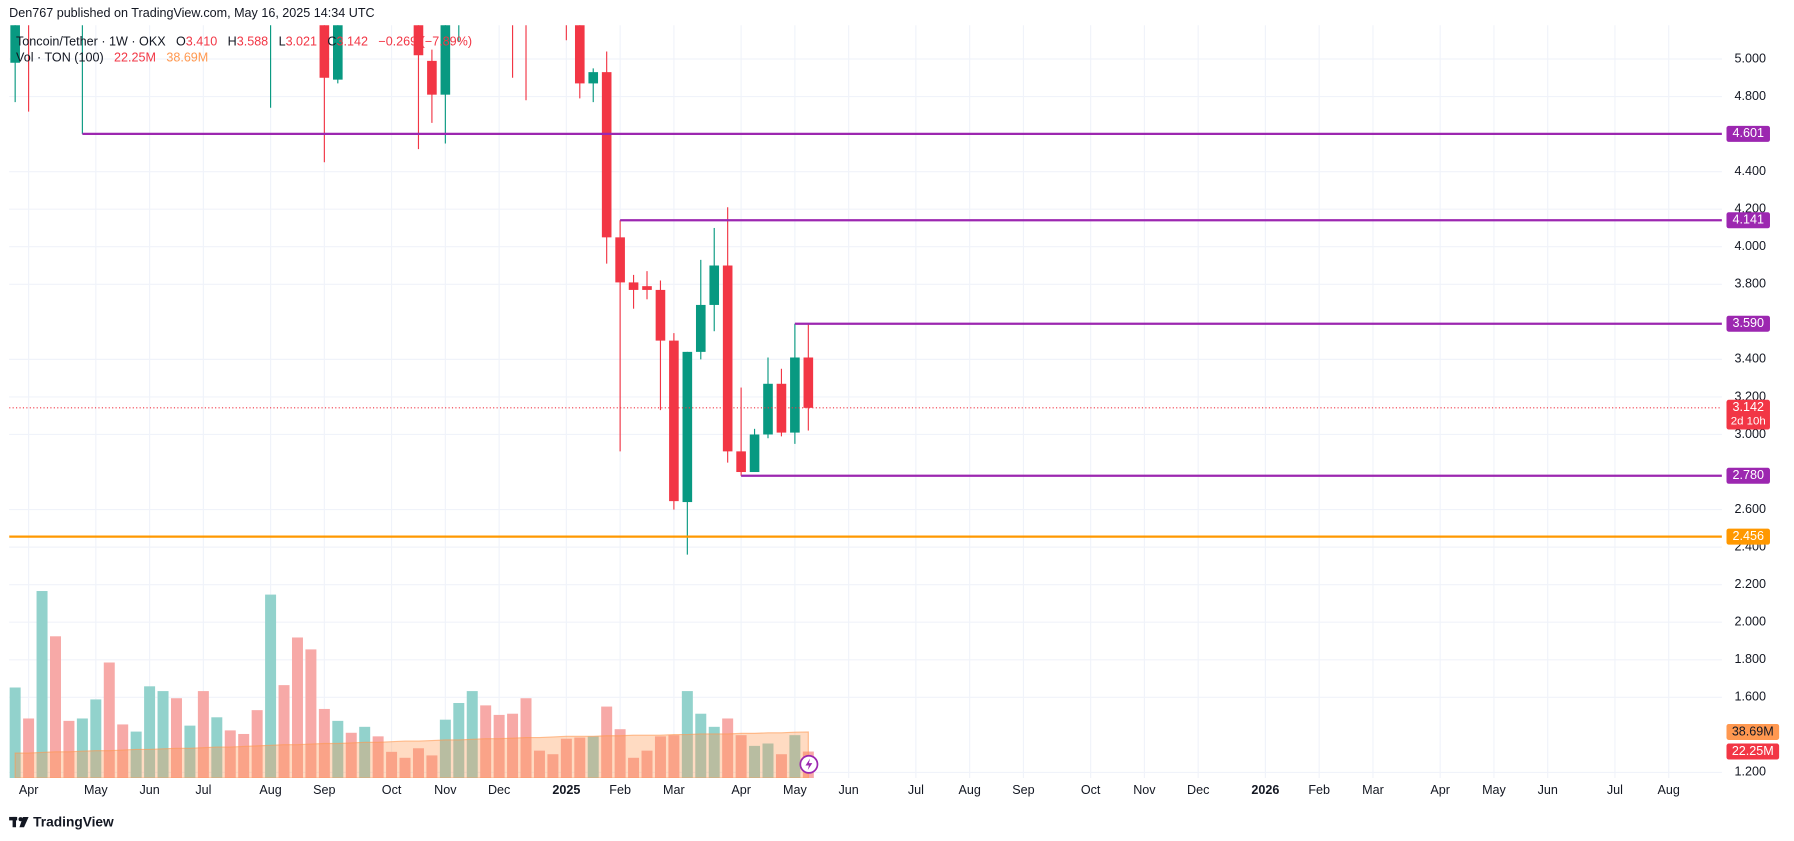  I want to click on y-tick-label: 2.600, so click(1750, 509).